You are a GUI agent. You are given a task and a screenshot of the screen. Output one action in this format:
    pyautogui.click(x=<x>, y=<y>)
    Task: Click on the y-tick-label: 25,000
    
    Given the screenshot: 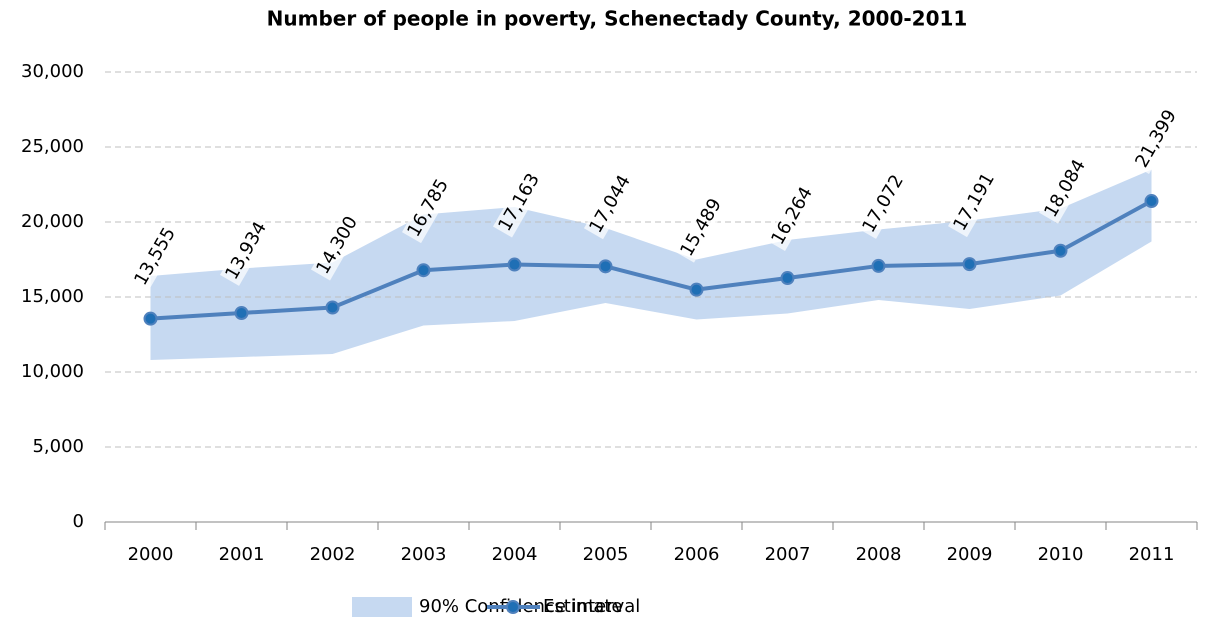 What is the action you would take?
    pyautogui.click(x=52, y=146)
    